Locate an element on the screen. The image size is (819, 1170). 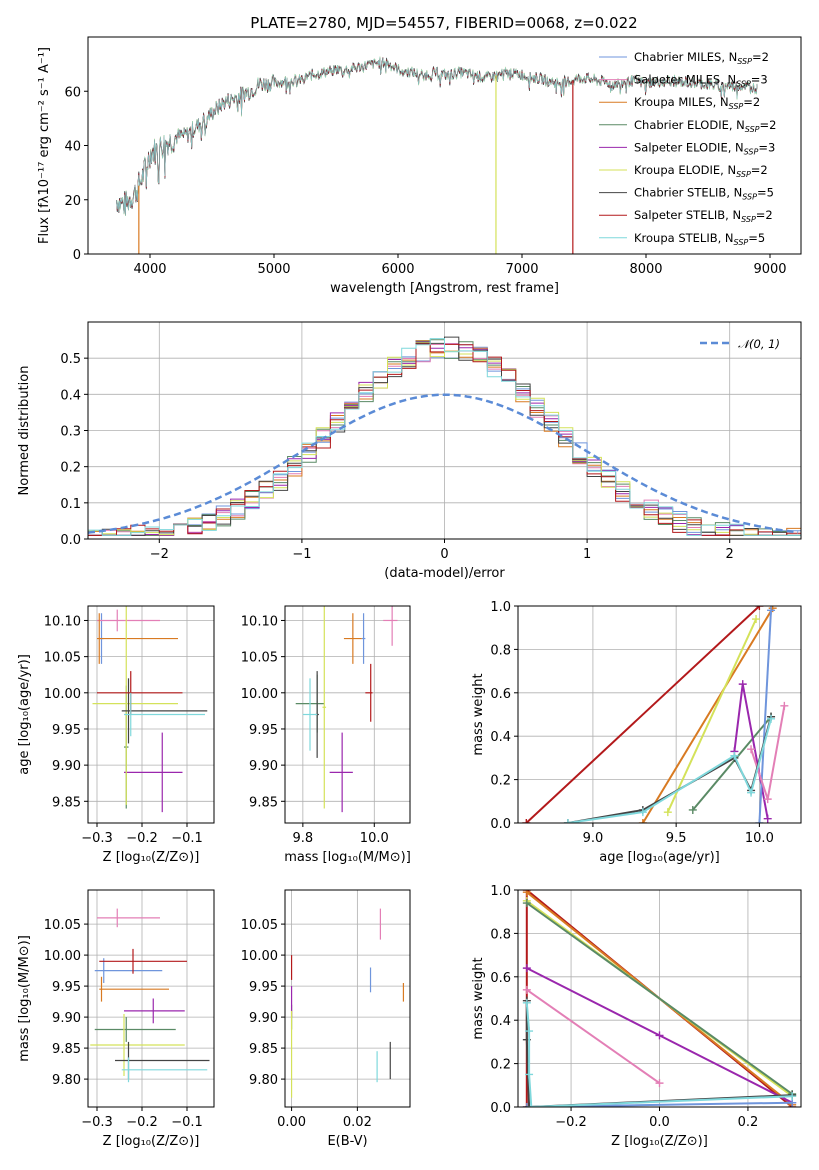
legend-label: Salpeter MILES, NSSP=3 is located at coordinates (701, 81).